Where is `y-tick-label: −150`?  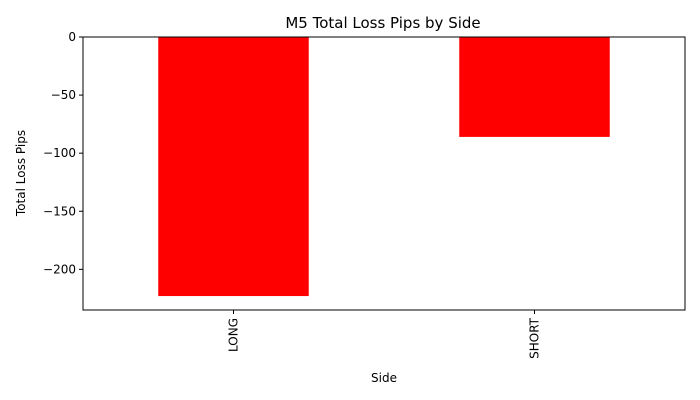 y-tick-label: −150 is located at coordinates (59, 211).